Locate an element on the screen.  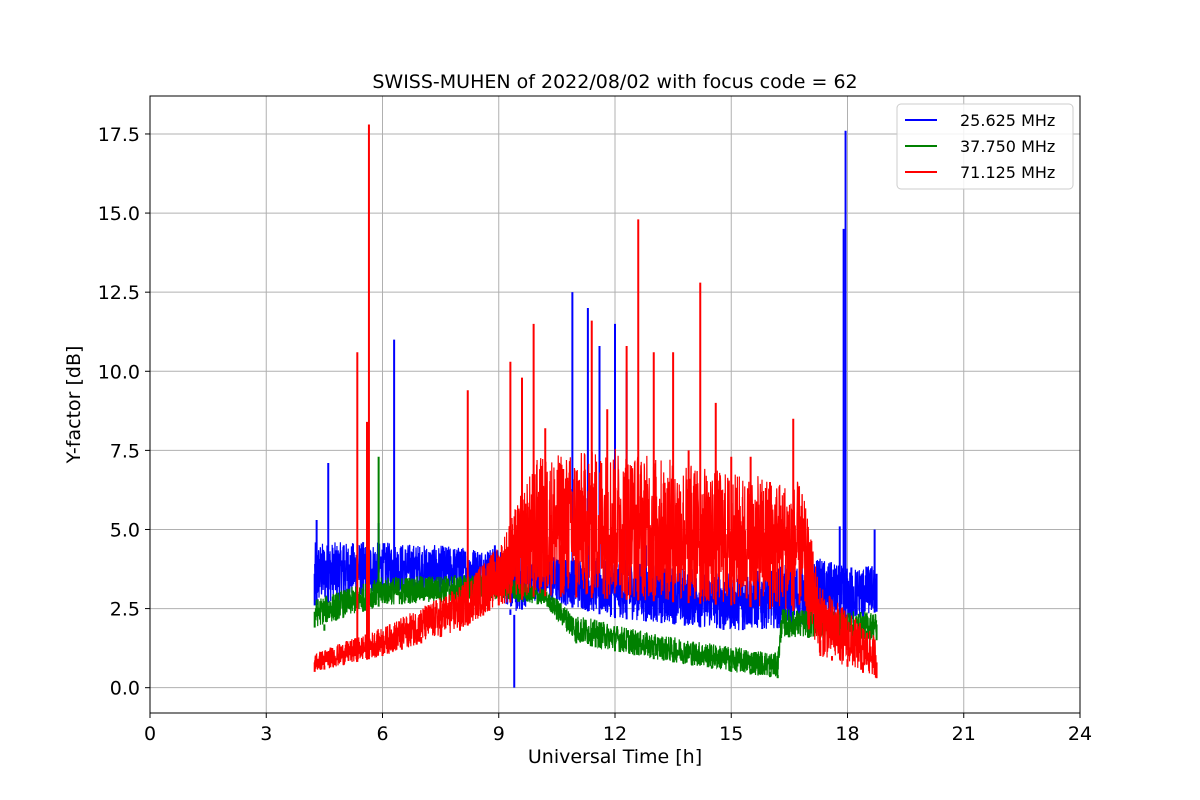
y-tick-label: 15.0 is located at coordinates (119, 214).